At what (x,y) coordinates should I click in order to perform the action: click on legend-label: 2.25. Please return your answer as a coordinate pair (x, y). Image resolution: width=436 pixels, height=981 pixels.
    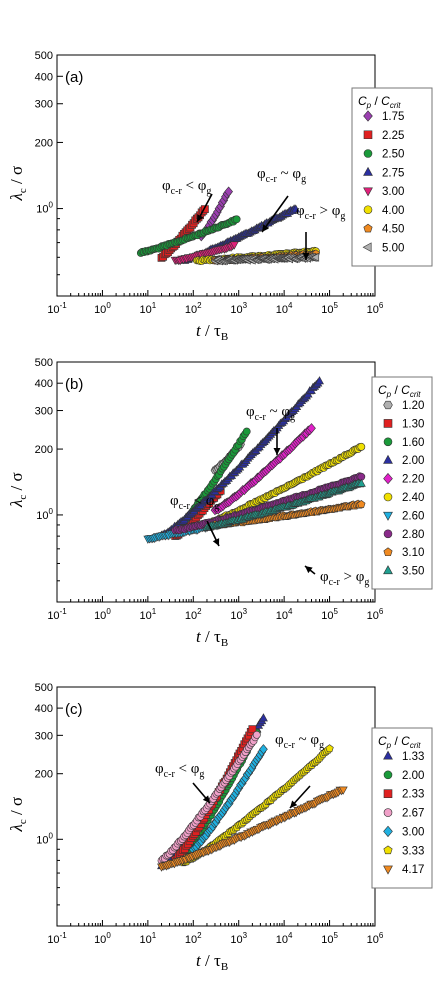
    Looking at the image, I should click on (393, 136).